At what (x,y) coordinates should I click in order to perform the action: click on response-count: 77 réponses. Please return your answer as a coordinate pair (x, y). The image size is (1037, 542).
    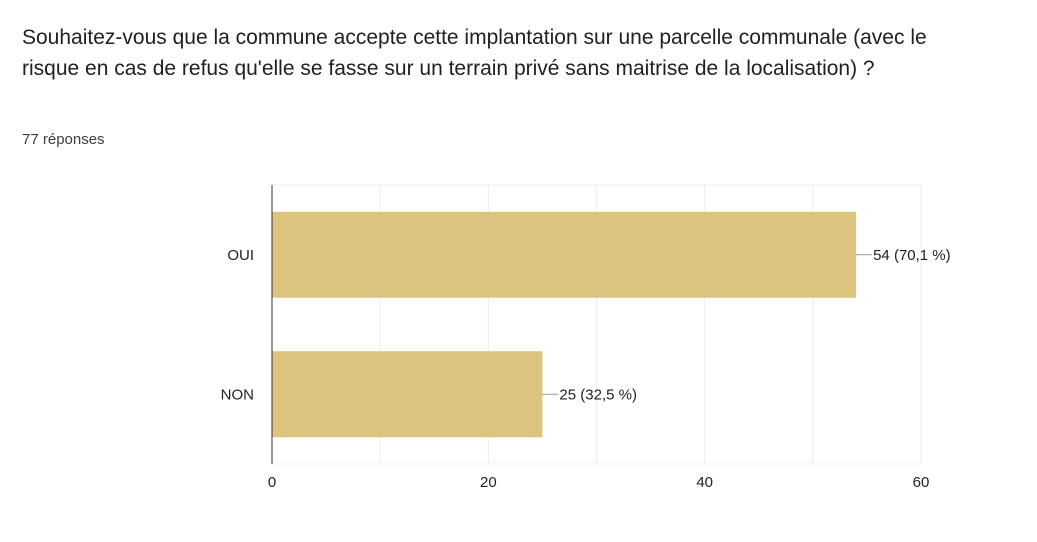
    Looking at the image, I should click on (63, 139).